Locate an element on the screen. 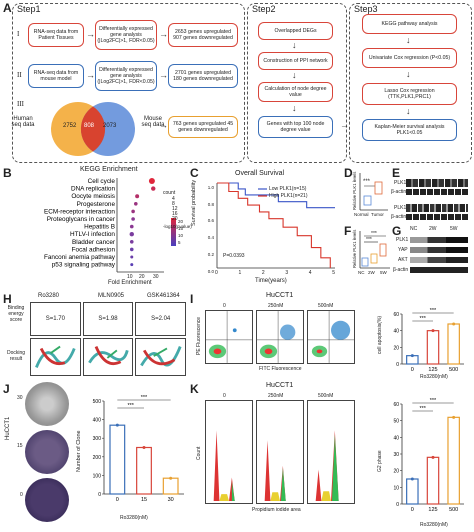 This screenshot has height=532, width=474. venn-diagram is located at coordinates (93, 129).